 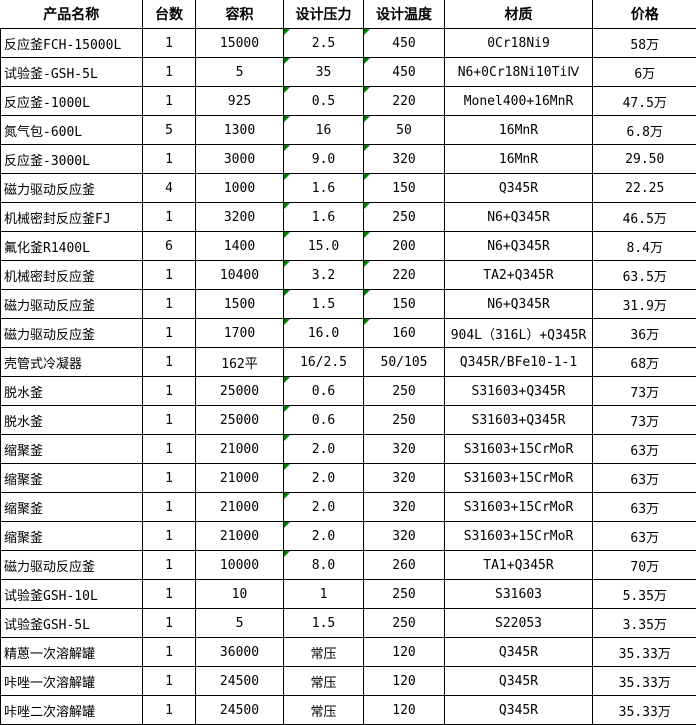 What do you see at coordinates (644, 188) in the screenshot?
I see `cell-price: 22.25` at bounding box center [644, 188].